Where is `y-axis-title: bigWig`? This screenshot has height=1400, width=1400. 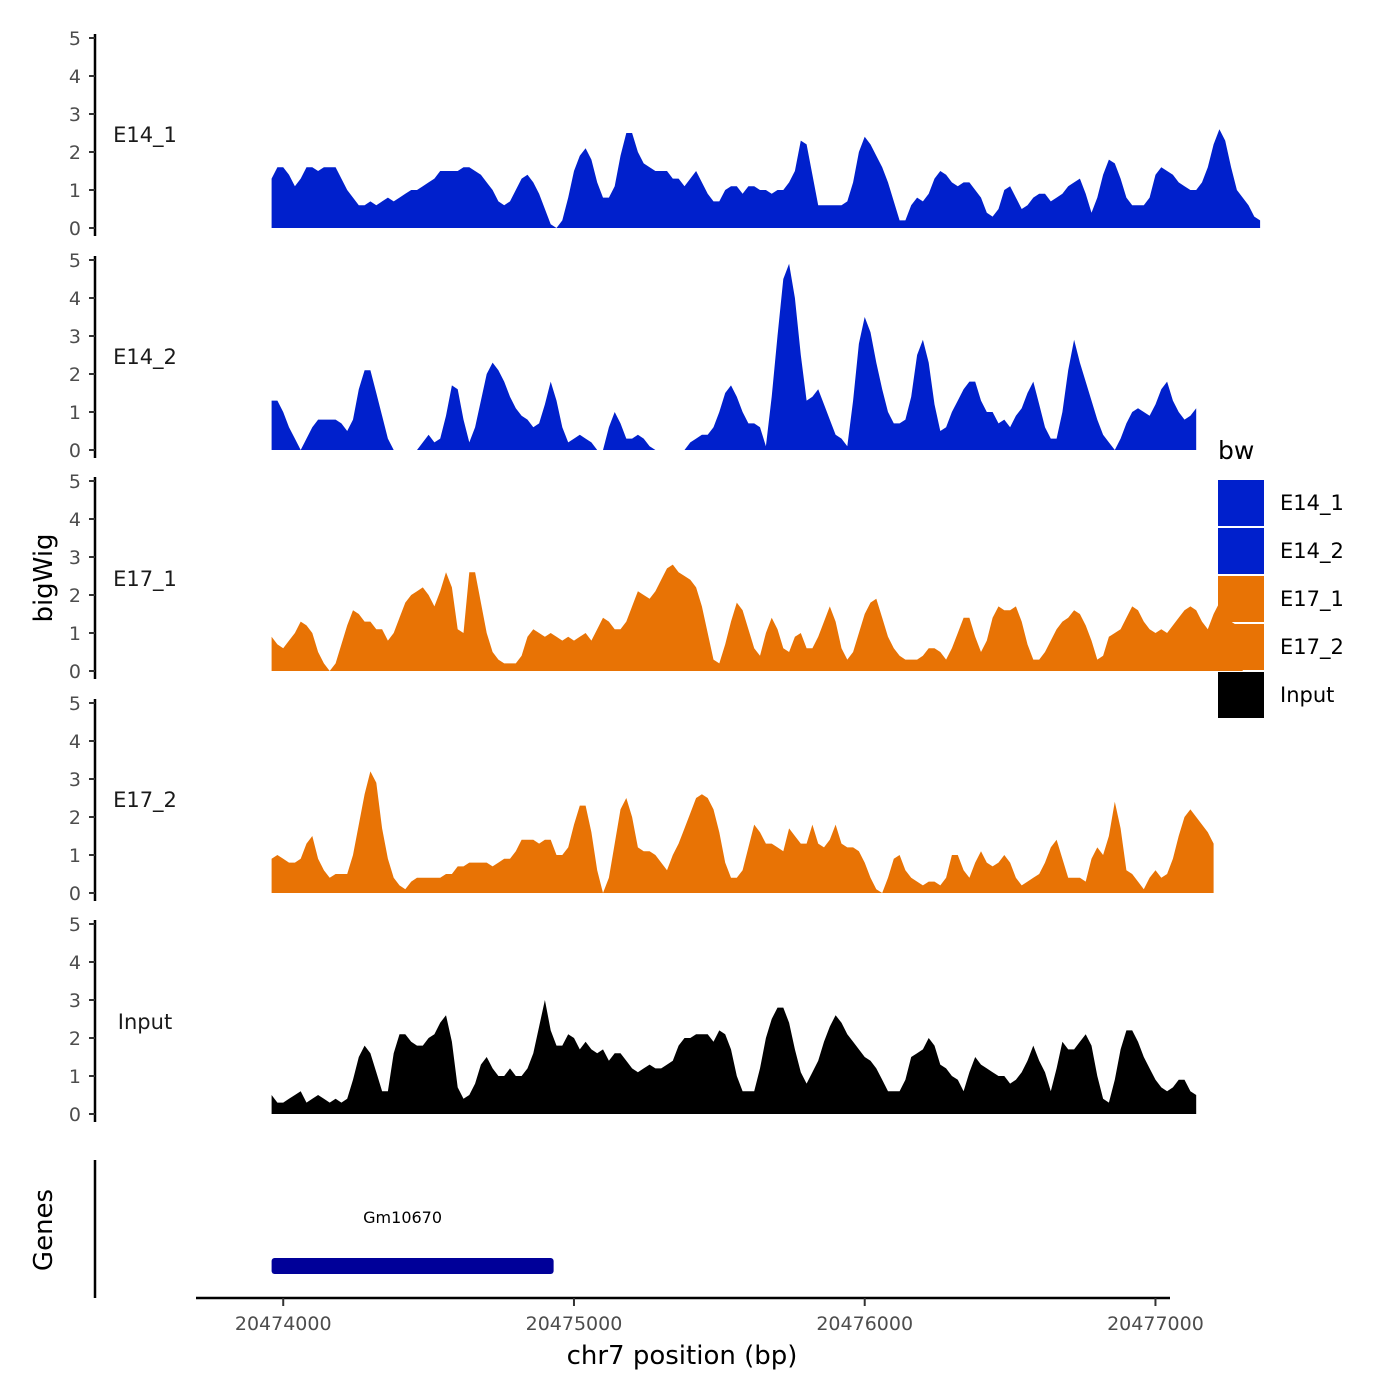 y-axis-title: bigWig is located at coordinates (44, 577).